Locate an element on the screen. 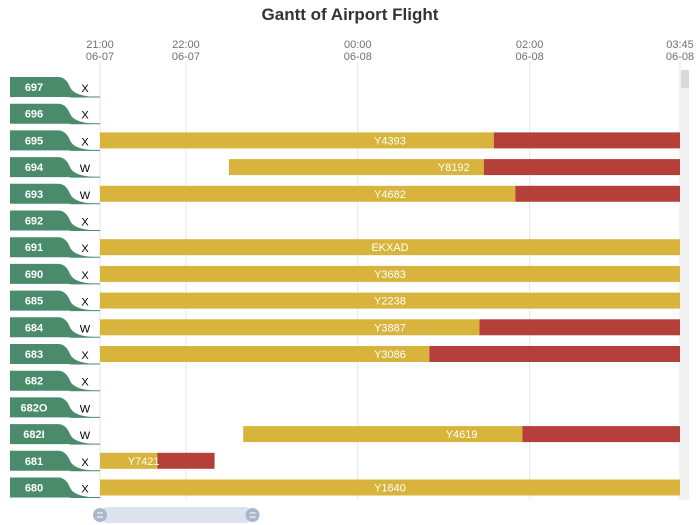 Image resolution: width=700 pixels, height=525 pixels. gantt-row: 685 X is located at coordinates (55, 301).